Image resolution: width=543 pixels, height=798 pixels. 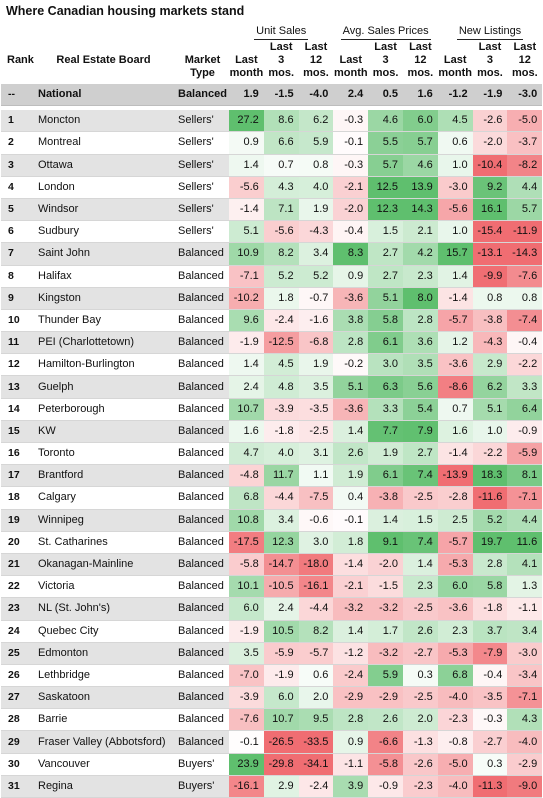 I want to click on board-name-cell: Peterborough, so click(x=103, y=409).